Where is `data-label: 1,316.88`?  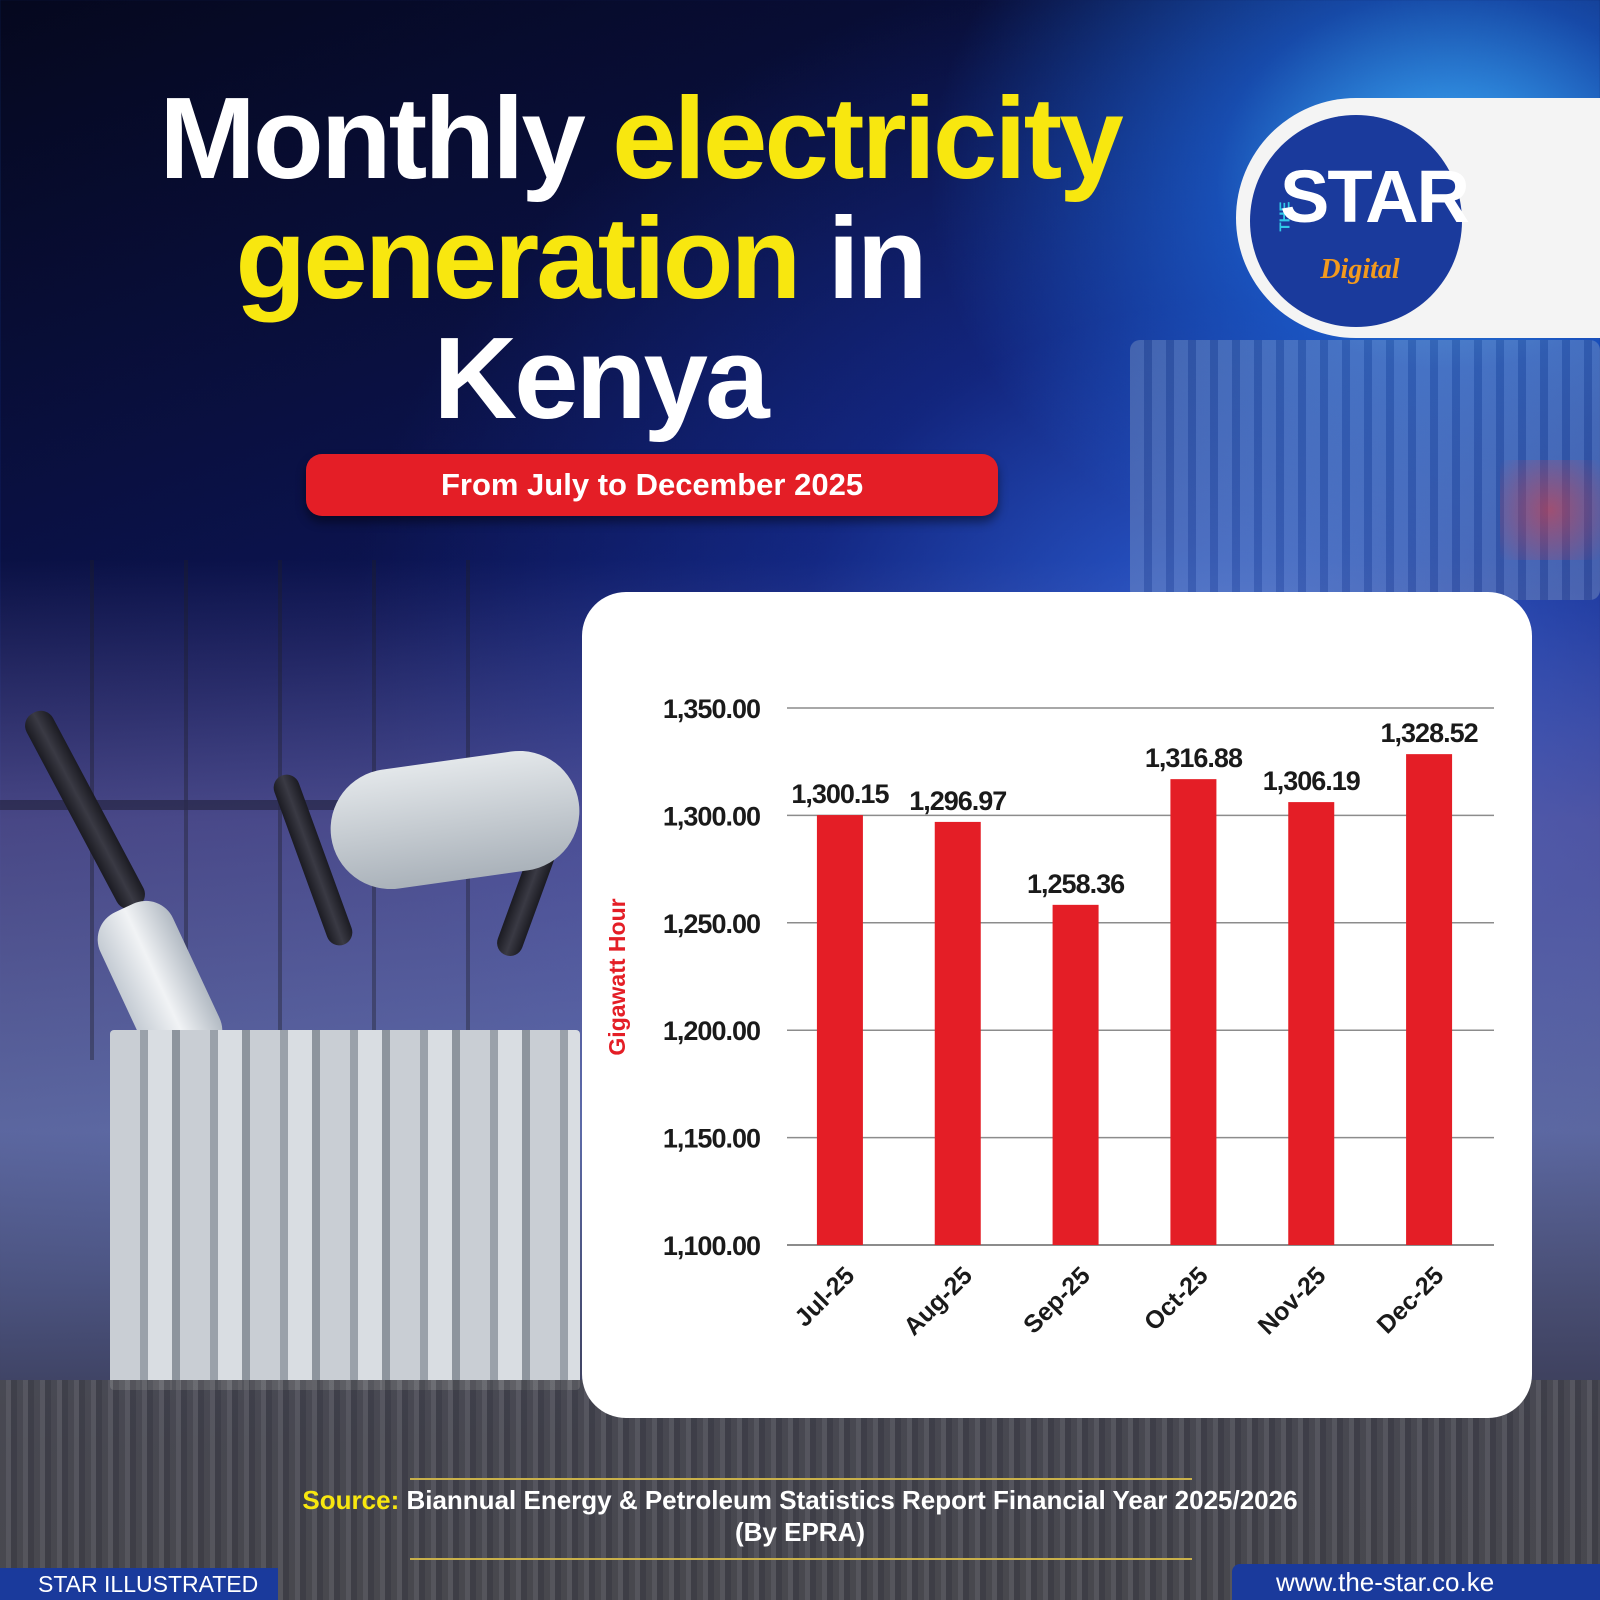
data-label: 1,316.88 is located at coordinates (1194, 758).